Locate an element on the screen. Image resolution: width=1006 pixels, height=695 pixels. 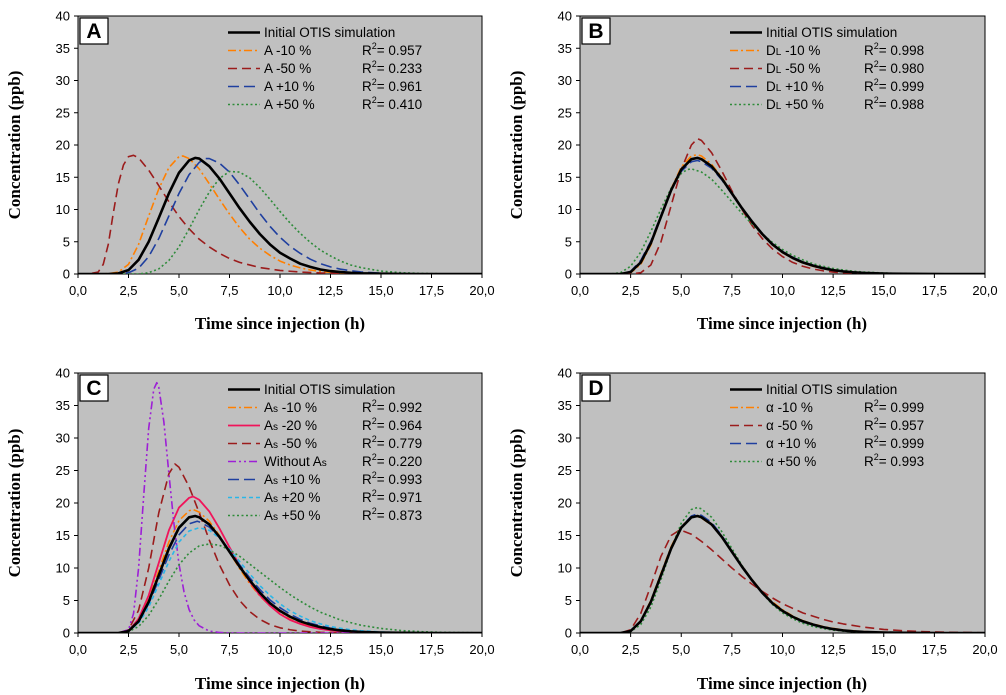
legend-entry-label: α -50 % R2= 0.957 is located at coordinates (845, 424).